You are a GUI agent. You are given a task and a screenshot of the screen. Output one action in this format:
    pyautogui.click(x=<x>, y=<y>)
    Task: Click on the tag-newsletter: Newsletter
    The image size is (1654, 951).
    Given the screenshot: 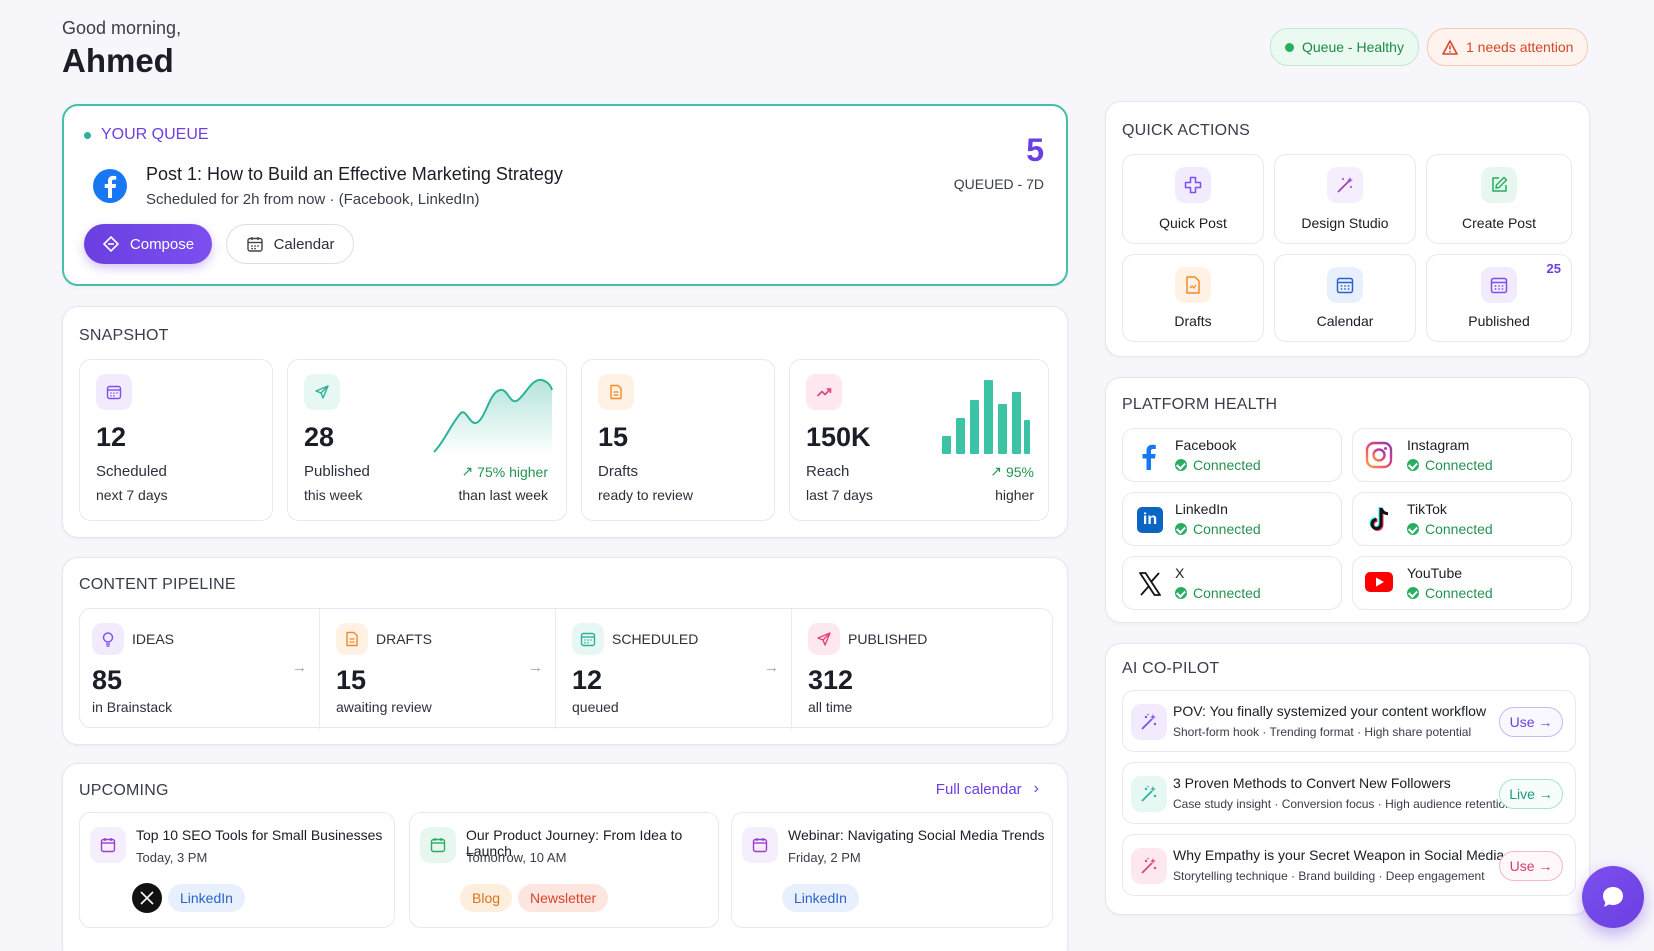 What is the action you would take?
    pyautogui.click(x=563, y=898)
    